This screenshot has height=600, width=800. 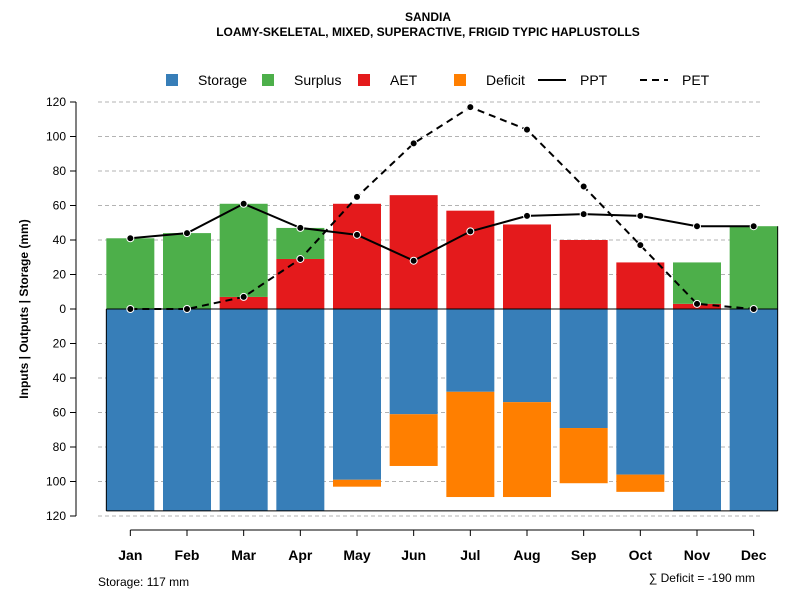 I want to click on y-tick-label: 0, so click(x=62, y=309).